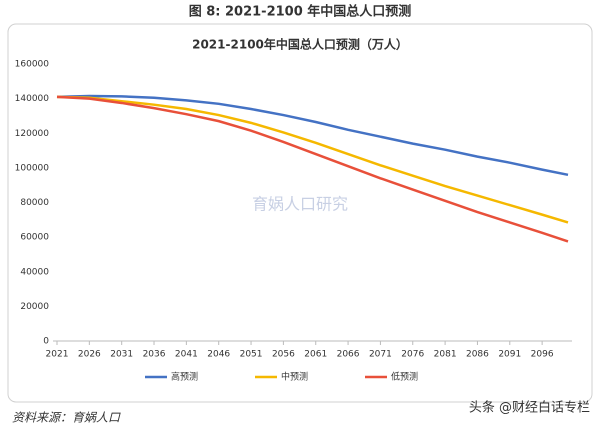  Describe the element at coordinates (34, 238) in the screenshot. I see `y-tick-label: 60000` at that location.